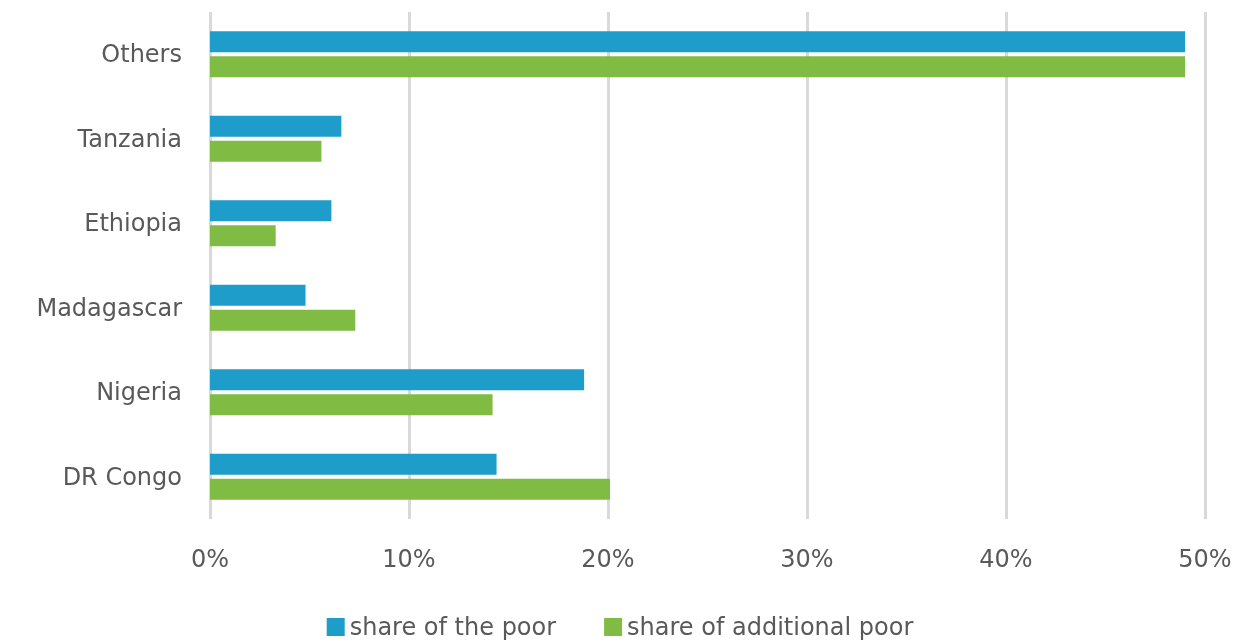 This screenshot has height=644, width=1240. What do you see at coordinates (409, 559) in the screenshot?
I see `x-tick-label: 10%` at bounding box center [409, 559].